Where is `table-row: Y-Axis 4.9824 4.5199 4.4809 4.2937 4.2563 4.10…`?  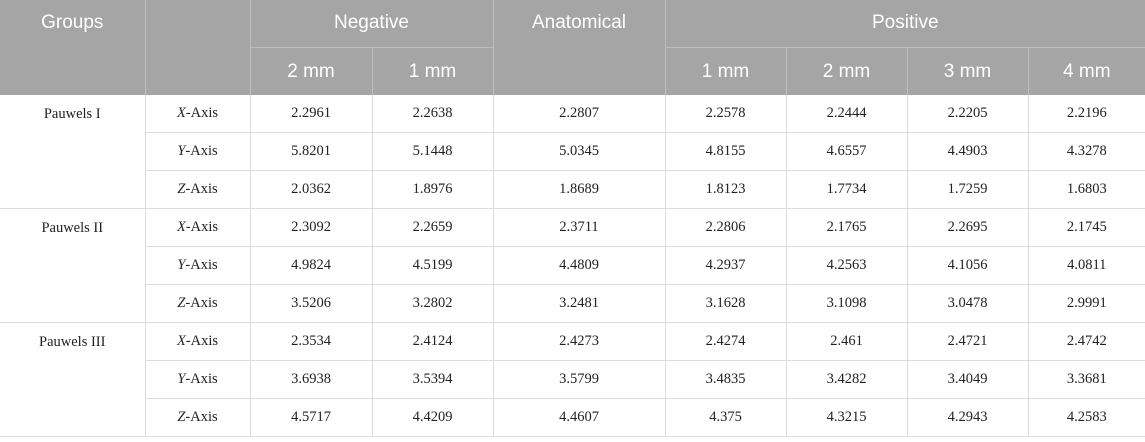 table-row: Y-Axis 4.9824 4.5199 4.4809 4.2937 4.2563 4.10… is located at coordinates (572, 265).